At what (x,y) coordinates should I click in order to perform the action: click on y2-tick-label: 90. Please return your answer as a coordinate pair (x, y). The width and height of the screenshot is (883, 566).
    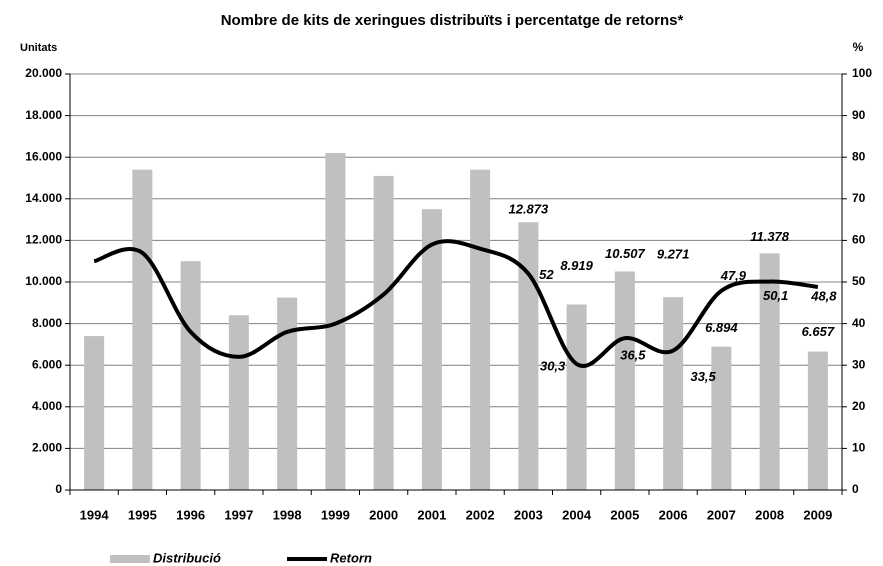
    Looking at the image, I should click on (859, 115).